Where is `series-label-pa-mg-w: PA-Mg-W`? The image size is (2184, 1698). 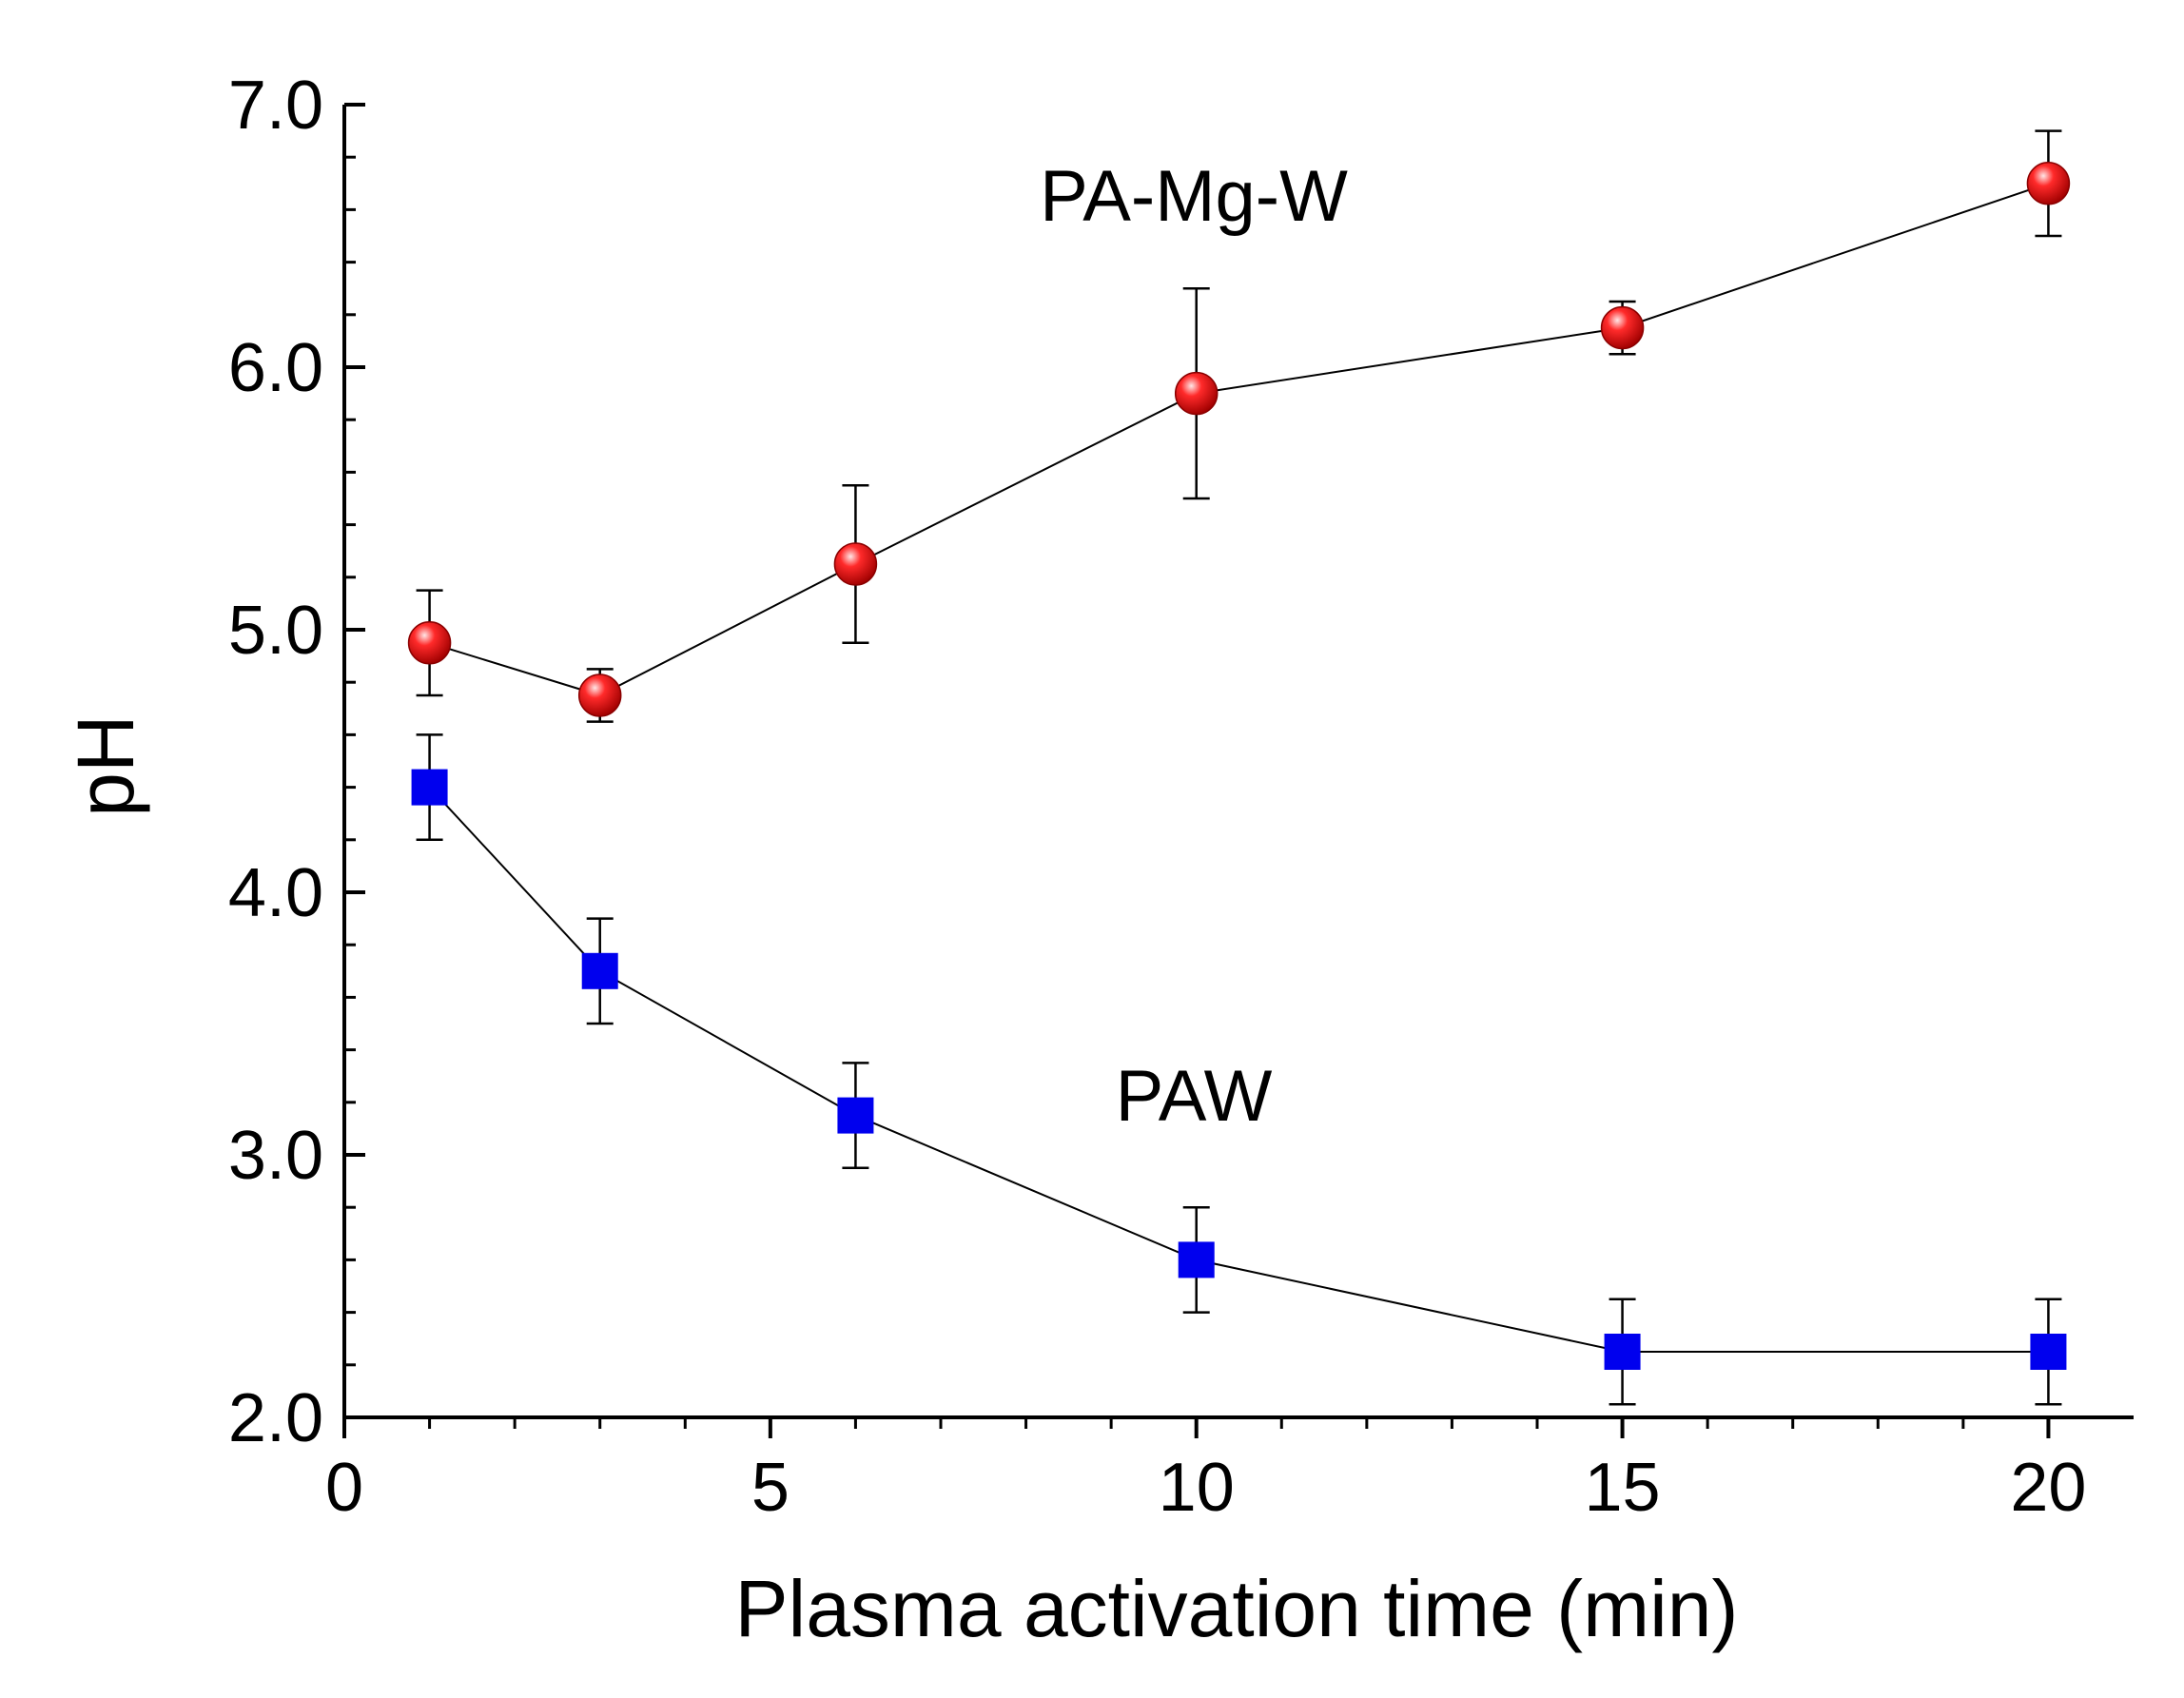
series-label-pa-mg-w: PA-Mg-W is located at coordinates (1194, 196).